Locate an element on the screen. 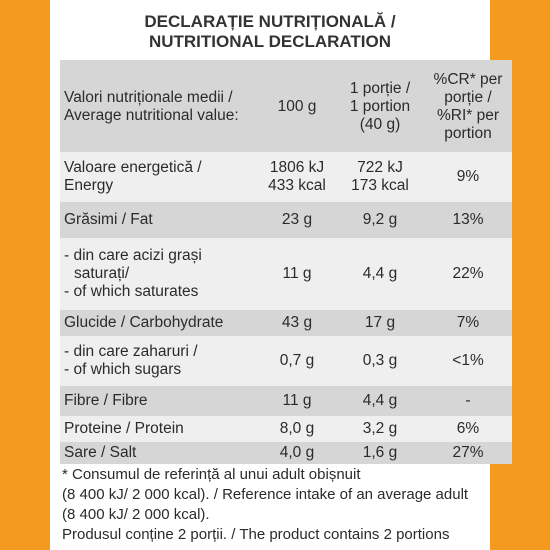  value-per-portion: 0,3 g is located at coordinates (380, 360).